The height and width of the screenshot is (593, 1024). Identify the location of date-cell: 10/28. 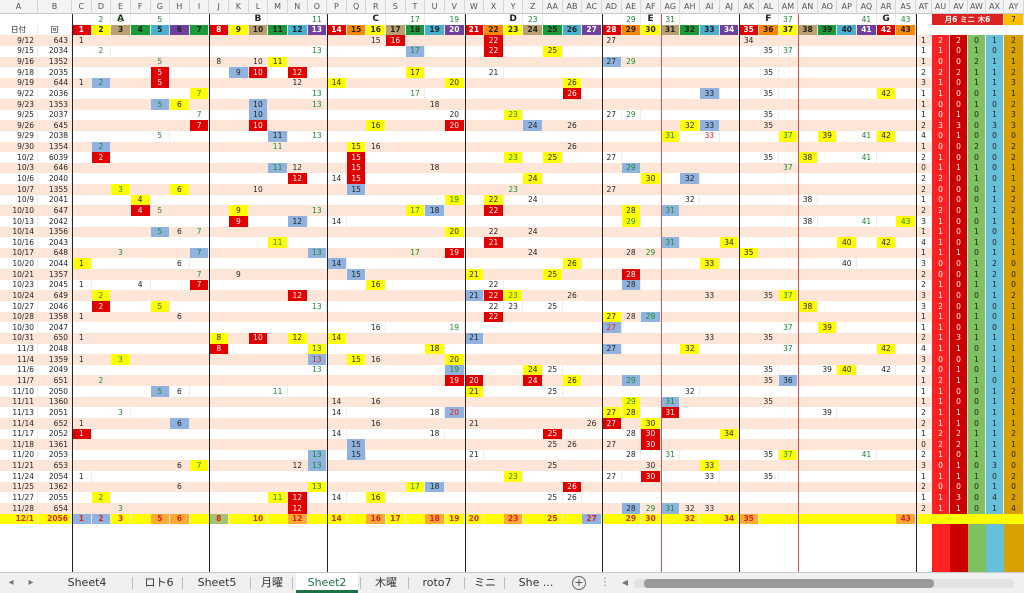
(19, 317).